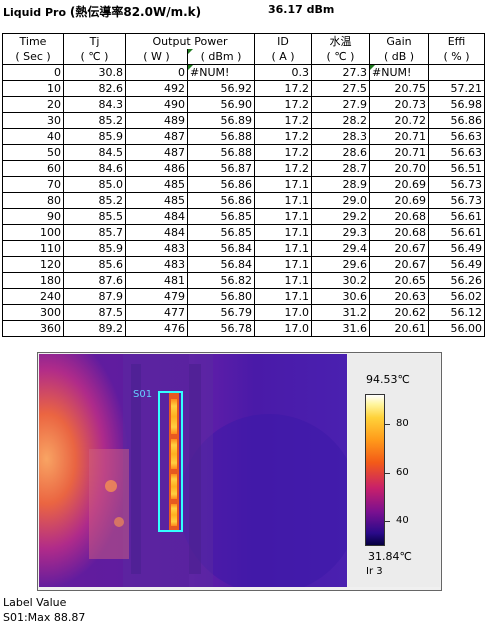 This screenshot has width=489, height=625. Describe the element at coordinates (221, 104) in the screenshot. I see `cell-output-dbm: 56.90` at that location.